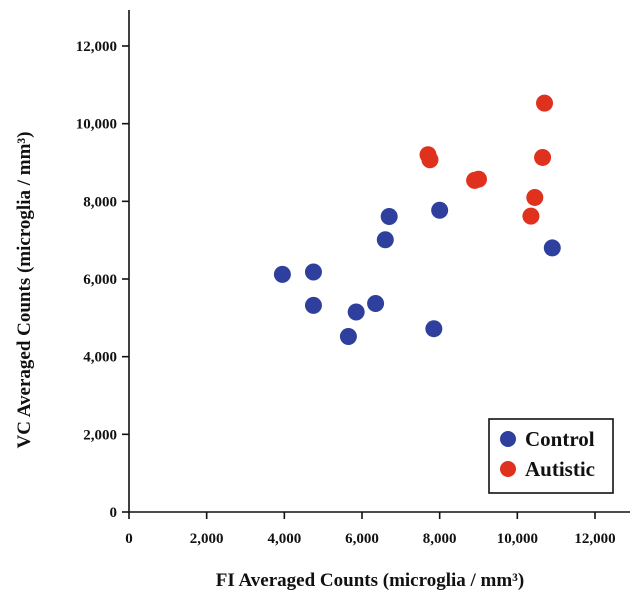 Image resolution: width=636 pixels, height=596 pixels. Describe the element at coordinates (100, 202) in the screenshot. I see `y-tick-label: 8,000` at that location.